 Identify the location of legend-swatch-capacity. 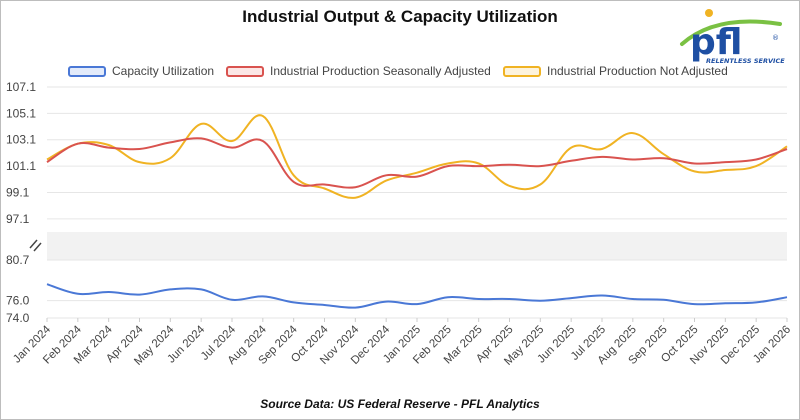
(87, 71).